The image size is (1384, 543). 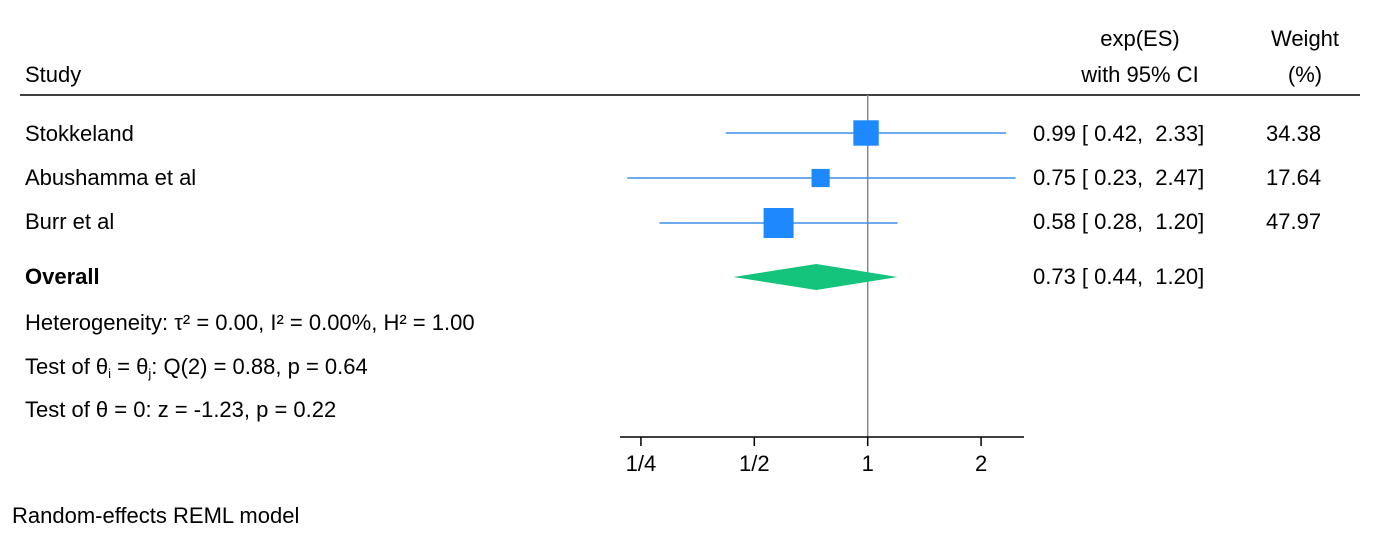 I want to click on overall-ci: 0.73 [ 0.44, 1.20], so click(x=1119, y=276).